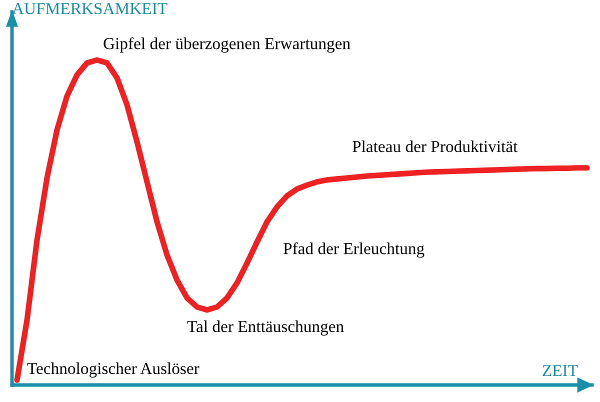 The height and width of the screenshot is (402, 600). I want to click on annotation: Technologischer Auslöser, so click(113, 370).